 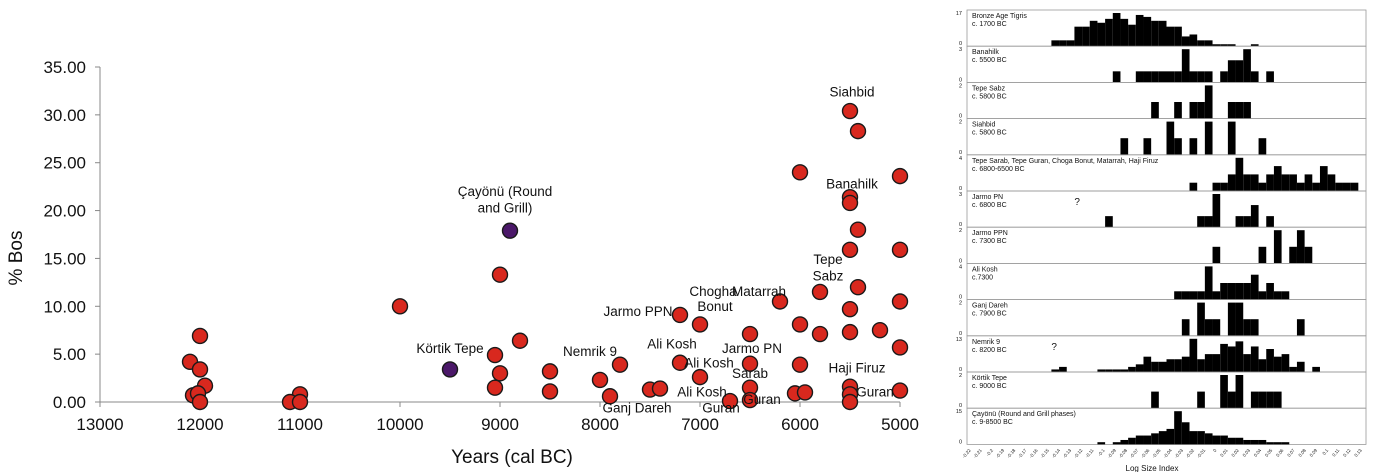 I want to click on histogram-tick-label: 0.1, so click(x=1325, y=451).